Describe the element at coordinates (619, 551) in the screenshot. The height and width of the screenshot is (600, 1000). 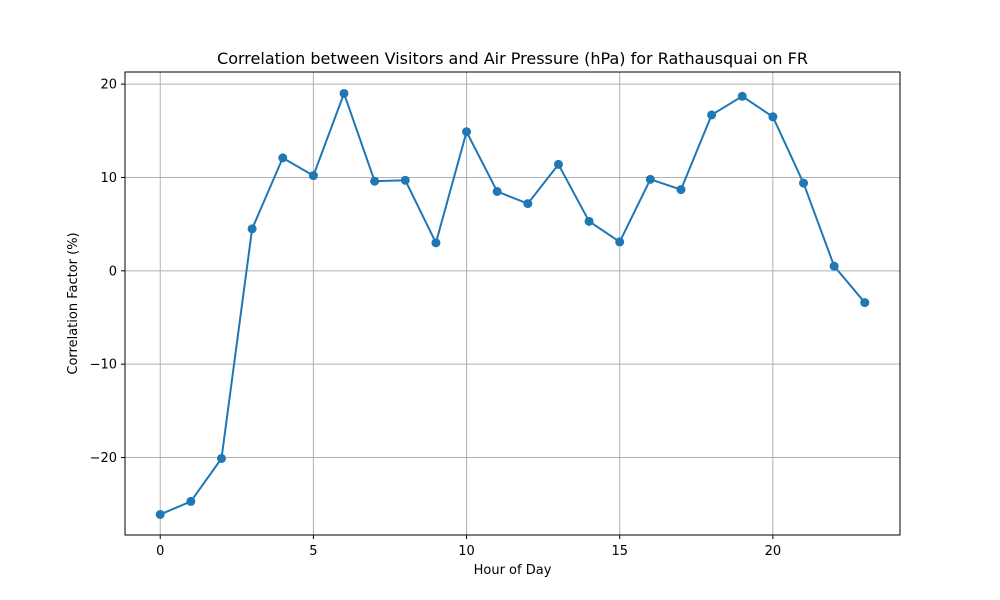
I see `x-tick-label: 15` at that location.